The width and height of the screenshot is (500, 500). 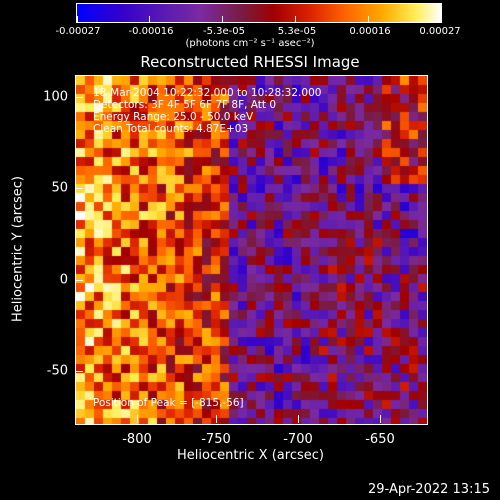 What do you see at coordinates (168, 403) in the screenshot?
I see `peak-position-label: Position of Peak = [-815,-56]` at bounding box center [168, 403].